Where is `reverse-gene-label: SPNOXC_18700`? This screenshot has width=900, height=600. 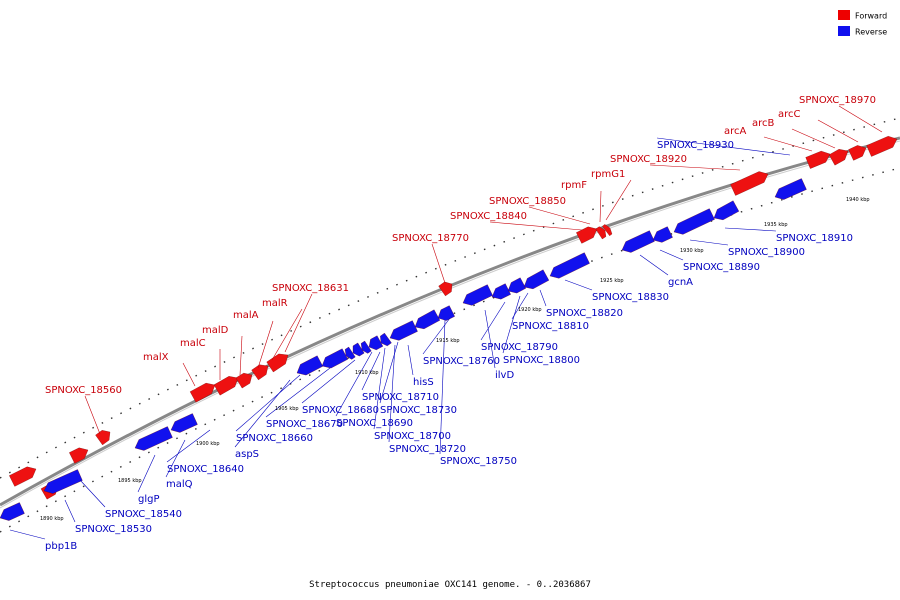
reverse-gene-label: SPNOXC_18700 is located at coordinates (412, 436).